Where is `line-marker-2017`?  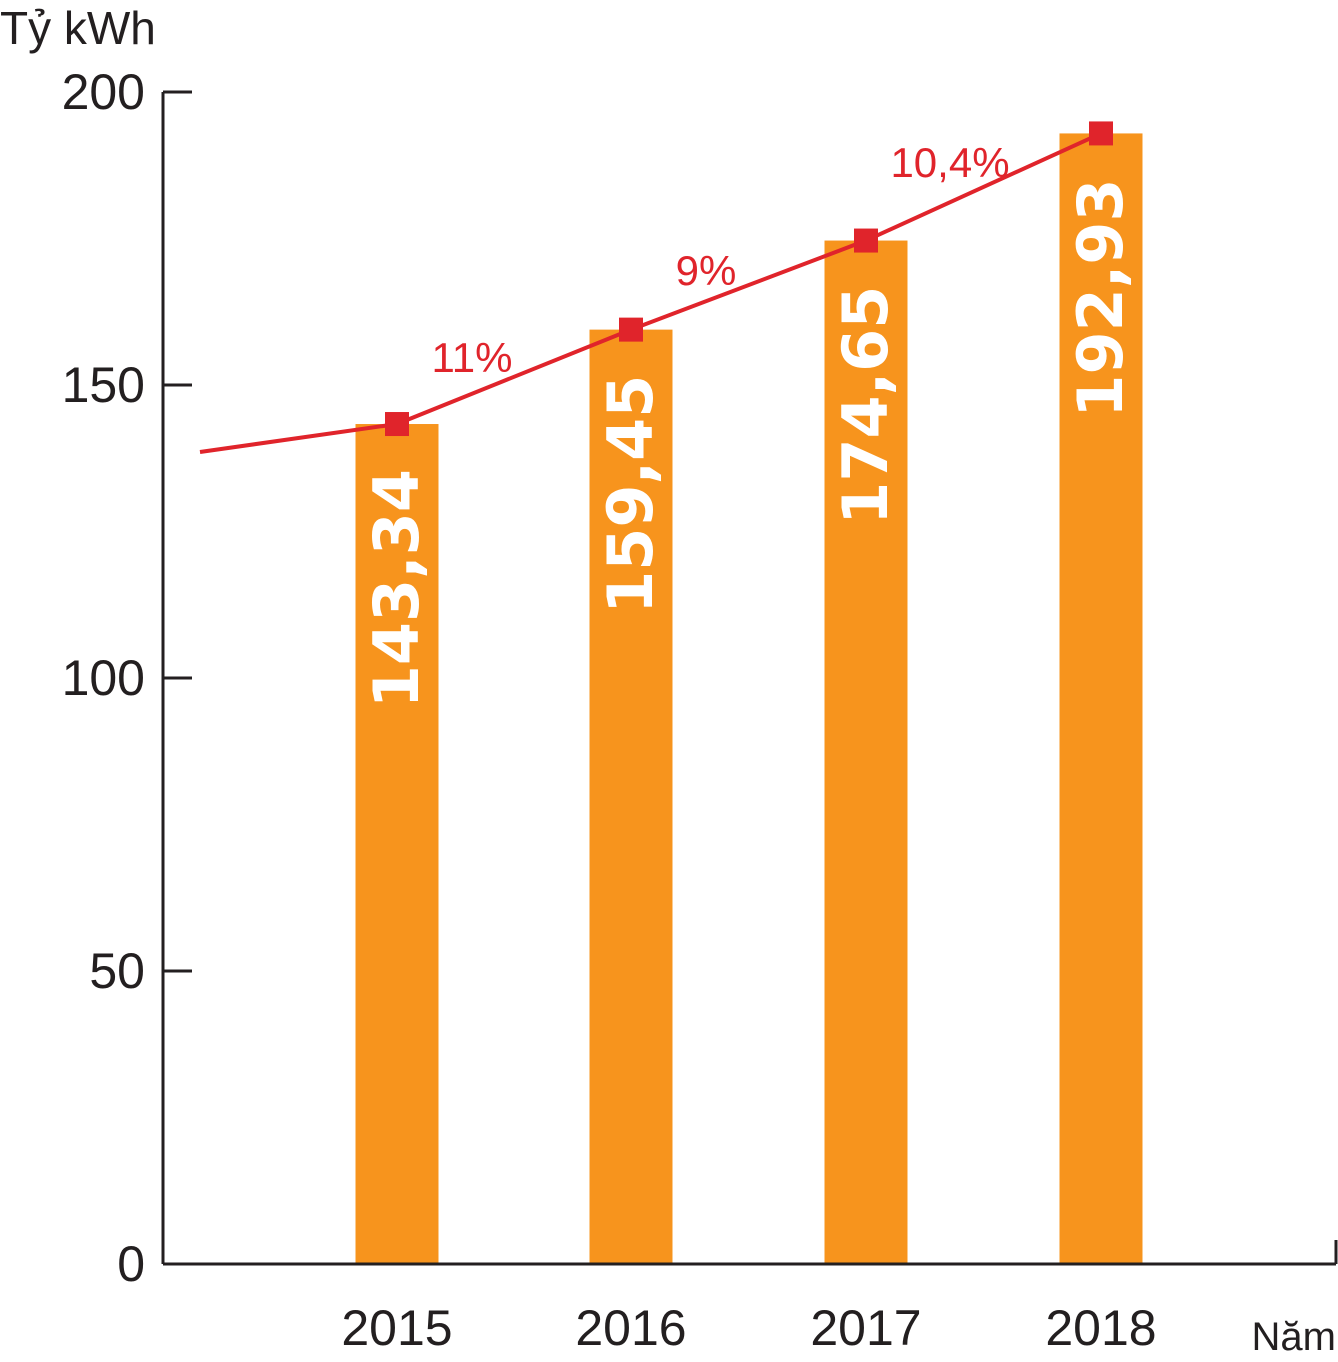 line-marker-2017 is located at coordinates (866, 240).